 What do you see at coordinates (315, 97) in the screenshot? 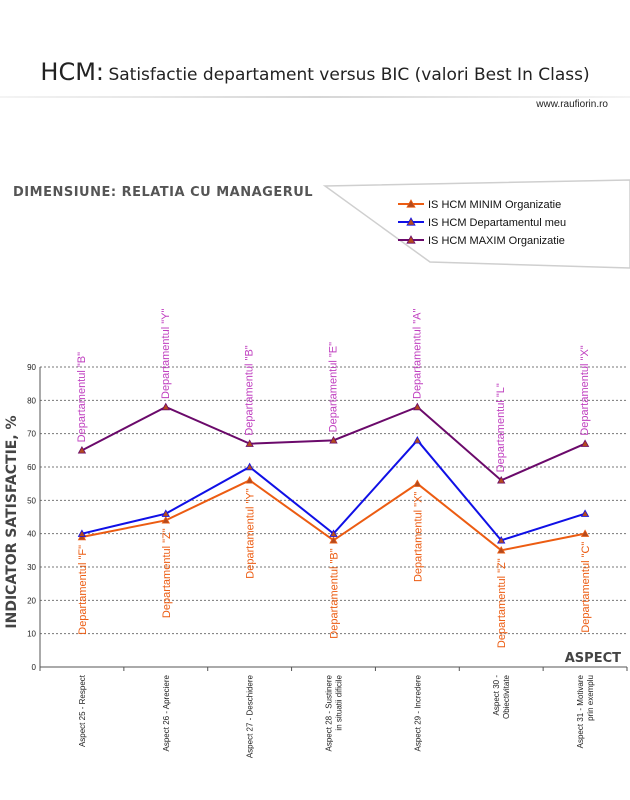
I see `title-divider` at bounding box center [315, 97].